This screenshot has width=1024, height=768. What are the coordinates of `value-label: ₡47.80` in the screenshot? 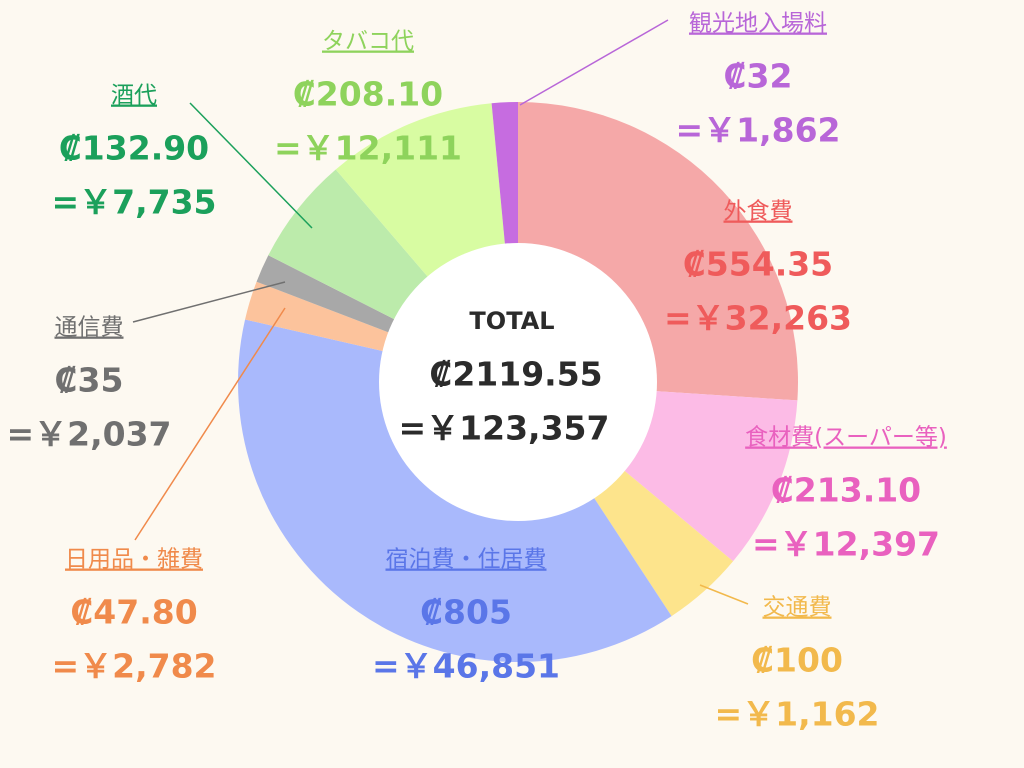 It's located at (133, 612).